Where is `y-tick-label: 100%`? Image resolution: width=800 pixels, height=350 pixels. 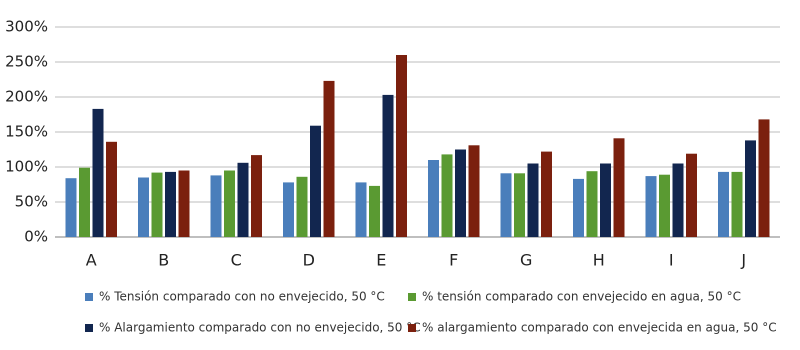
y-tick-label: 100% is located at coordinates (26, 167).